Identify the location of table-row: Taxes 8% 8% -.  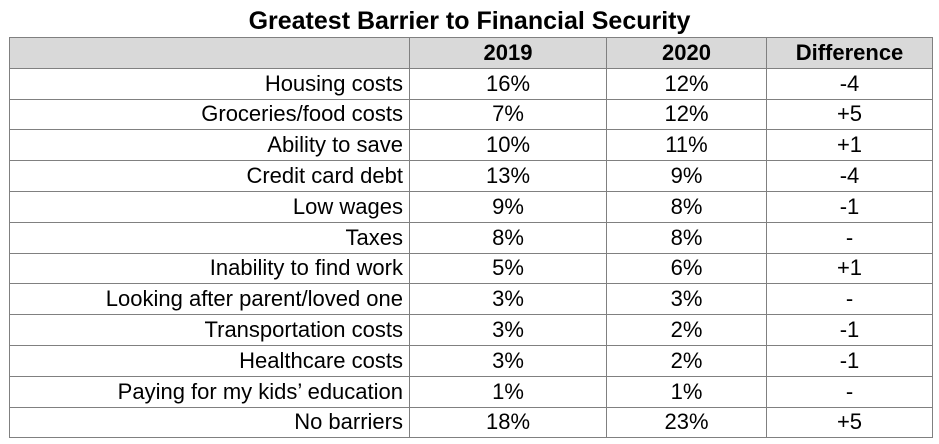
(471, 237).